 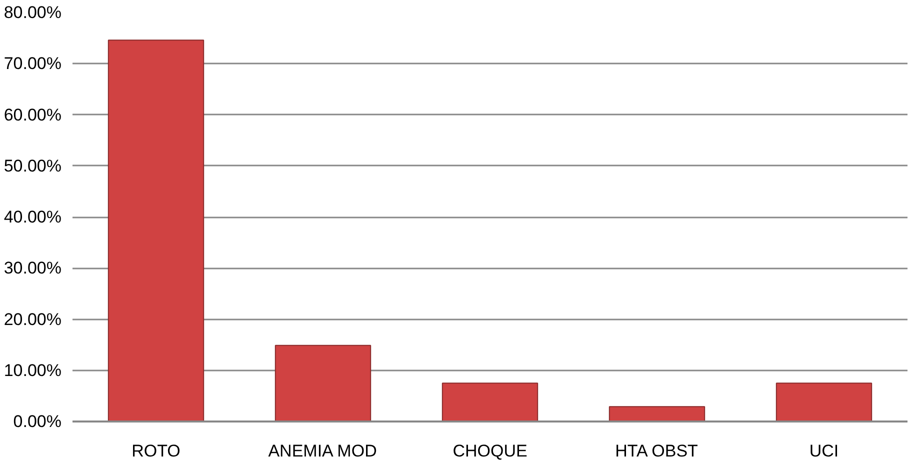 I want to click on y-tick-label: 80.00%, so click(x=33, y=12).